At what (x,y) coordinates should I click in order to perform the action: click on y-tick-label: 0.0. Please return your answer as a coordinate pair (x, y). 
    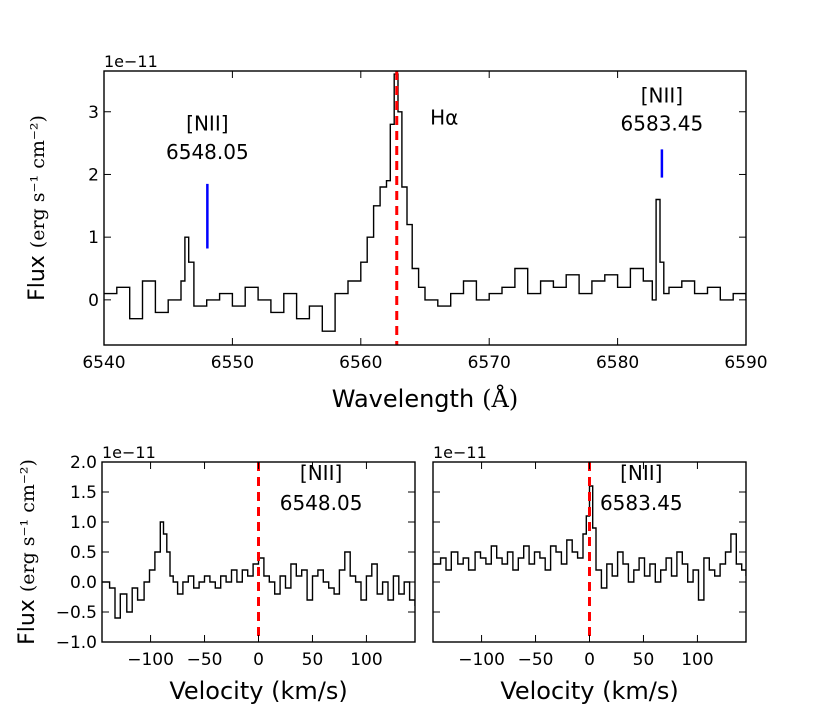
    Looking at the image, I should click on (83, 583).